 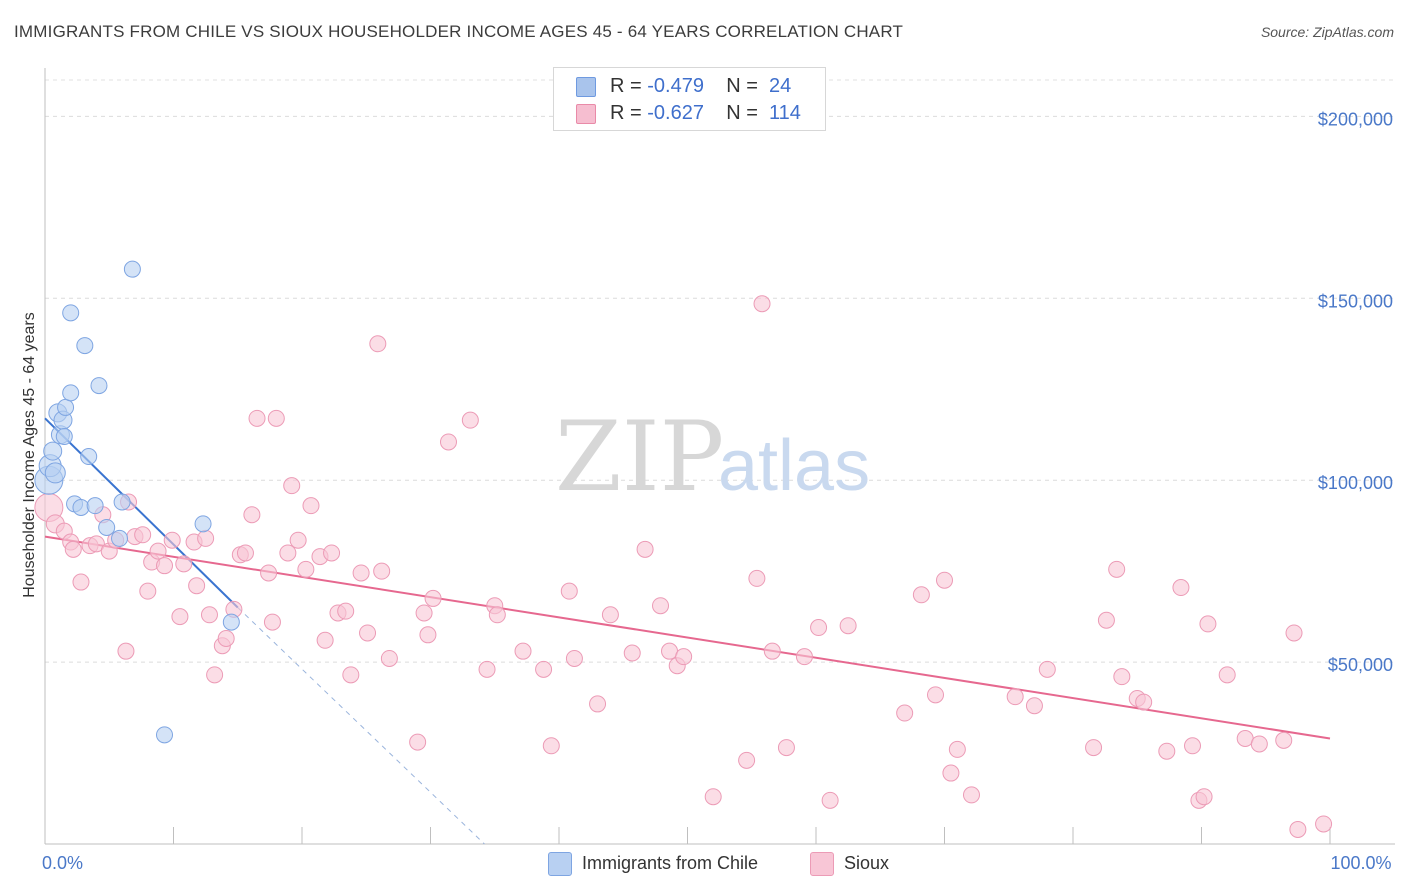 I want to click on bottom-legend-label-chile: Immigrants from Chile, so click(x=670, y=862).